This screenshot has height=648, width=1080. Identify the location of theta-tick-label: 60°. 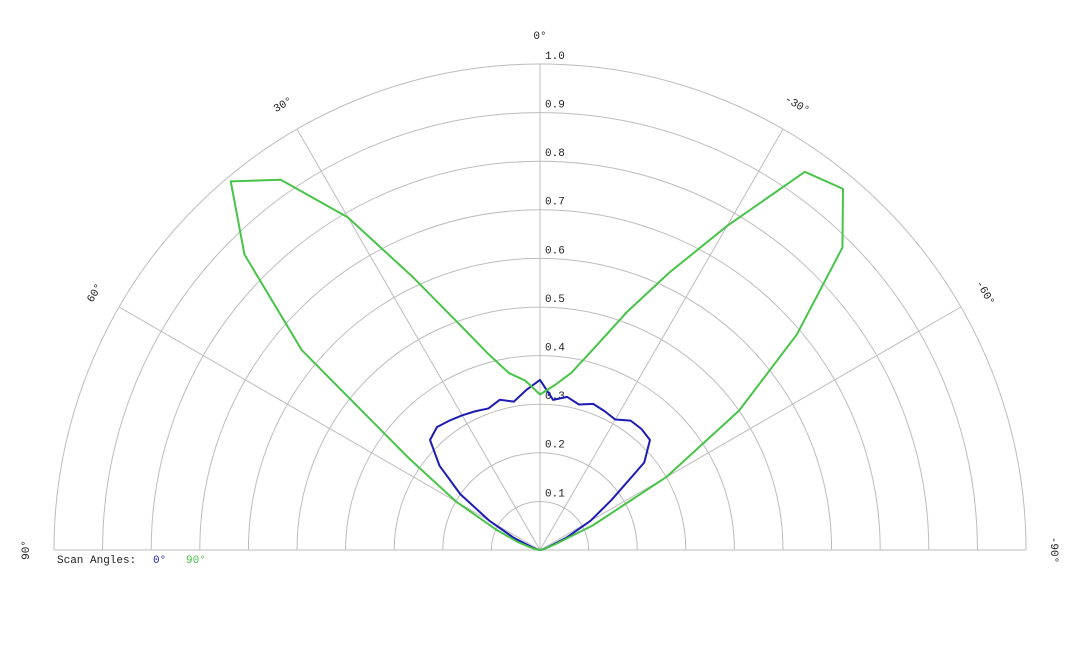
(95, 293).